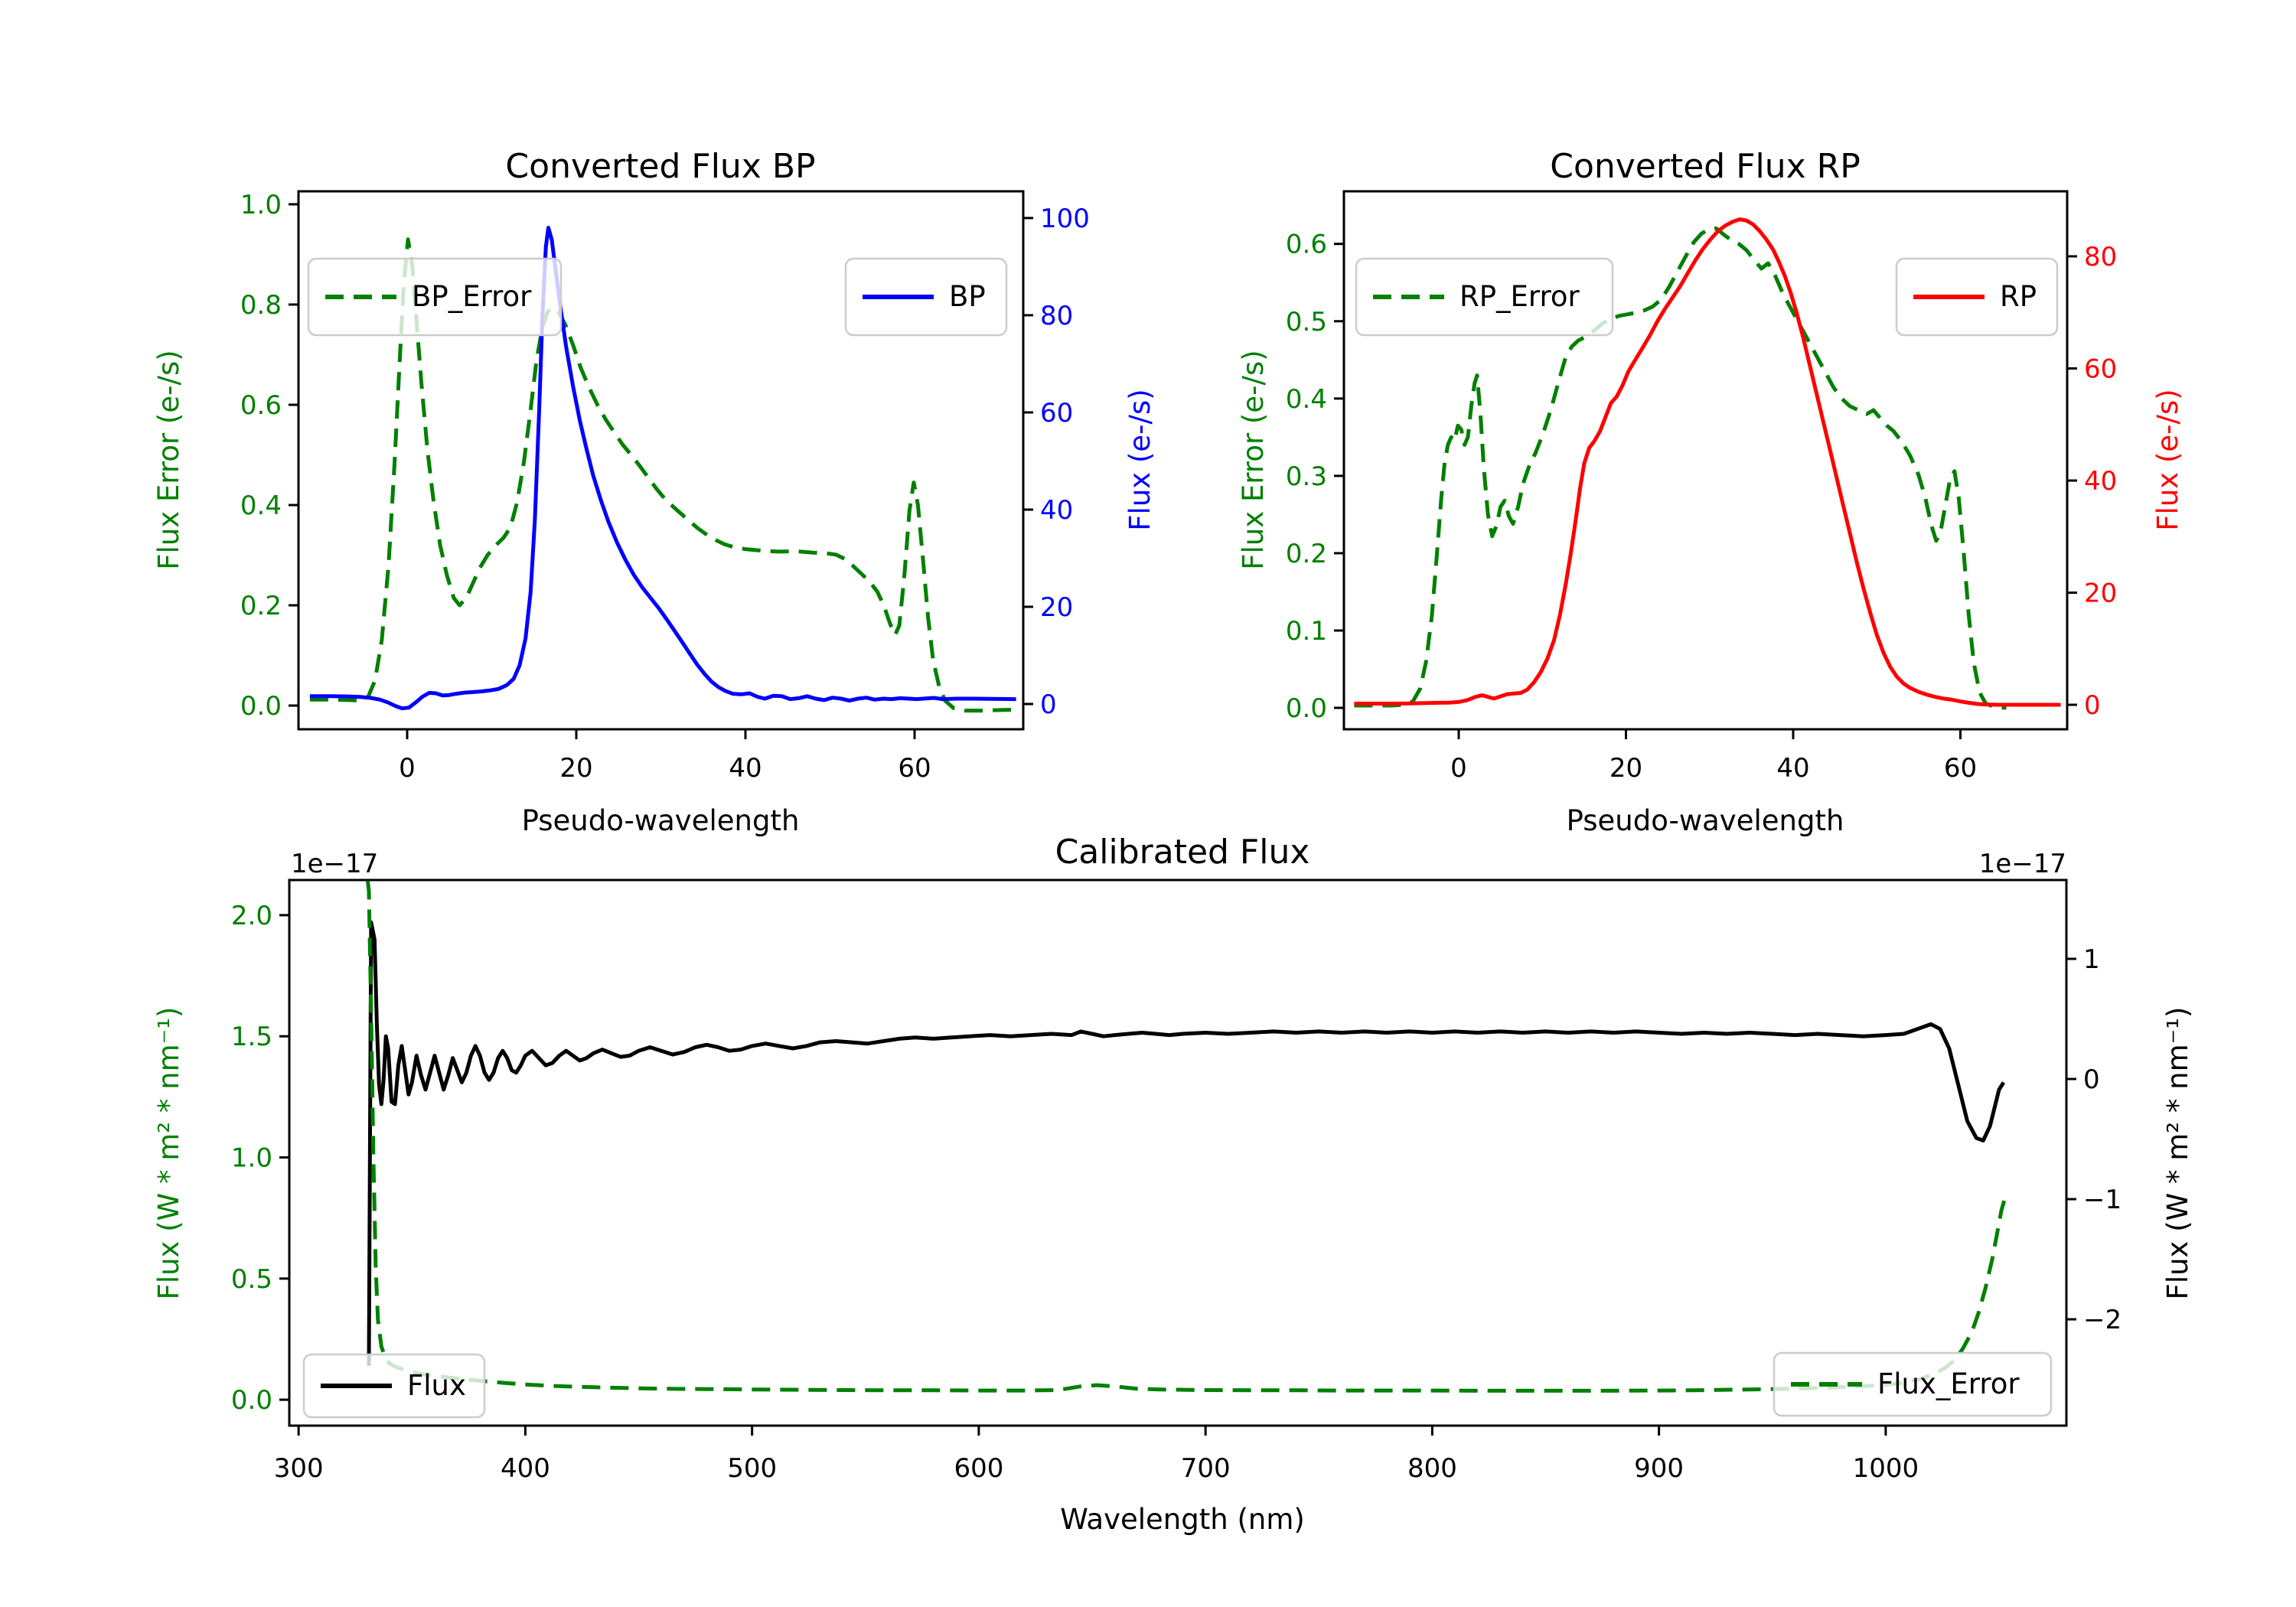 This screenshot has height=1607, width=2296. Describe the element at coordinates (168, 1153) in the screenshot. I see `y-axis-label-left: Flux (W * m² * nm⁻¹)` at that location.